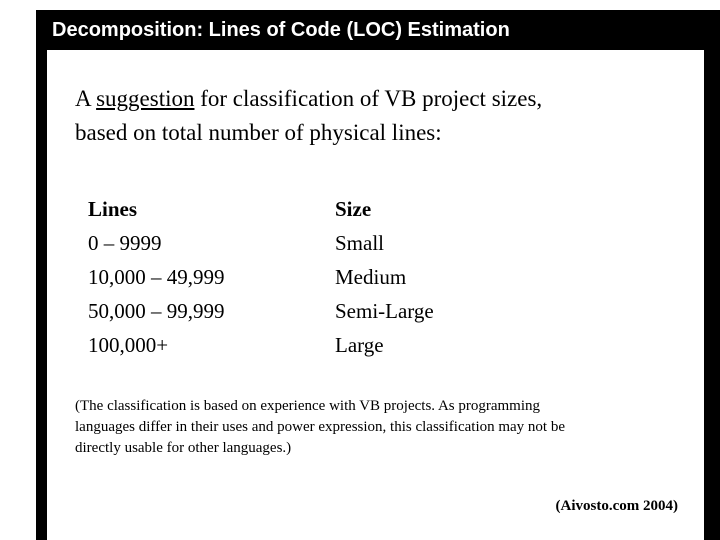 The image size is (720, 540). Describe the element at coordinates (86, 98) in the screenshot. I see `intro-pre: A` at that location.